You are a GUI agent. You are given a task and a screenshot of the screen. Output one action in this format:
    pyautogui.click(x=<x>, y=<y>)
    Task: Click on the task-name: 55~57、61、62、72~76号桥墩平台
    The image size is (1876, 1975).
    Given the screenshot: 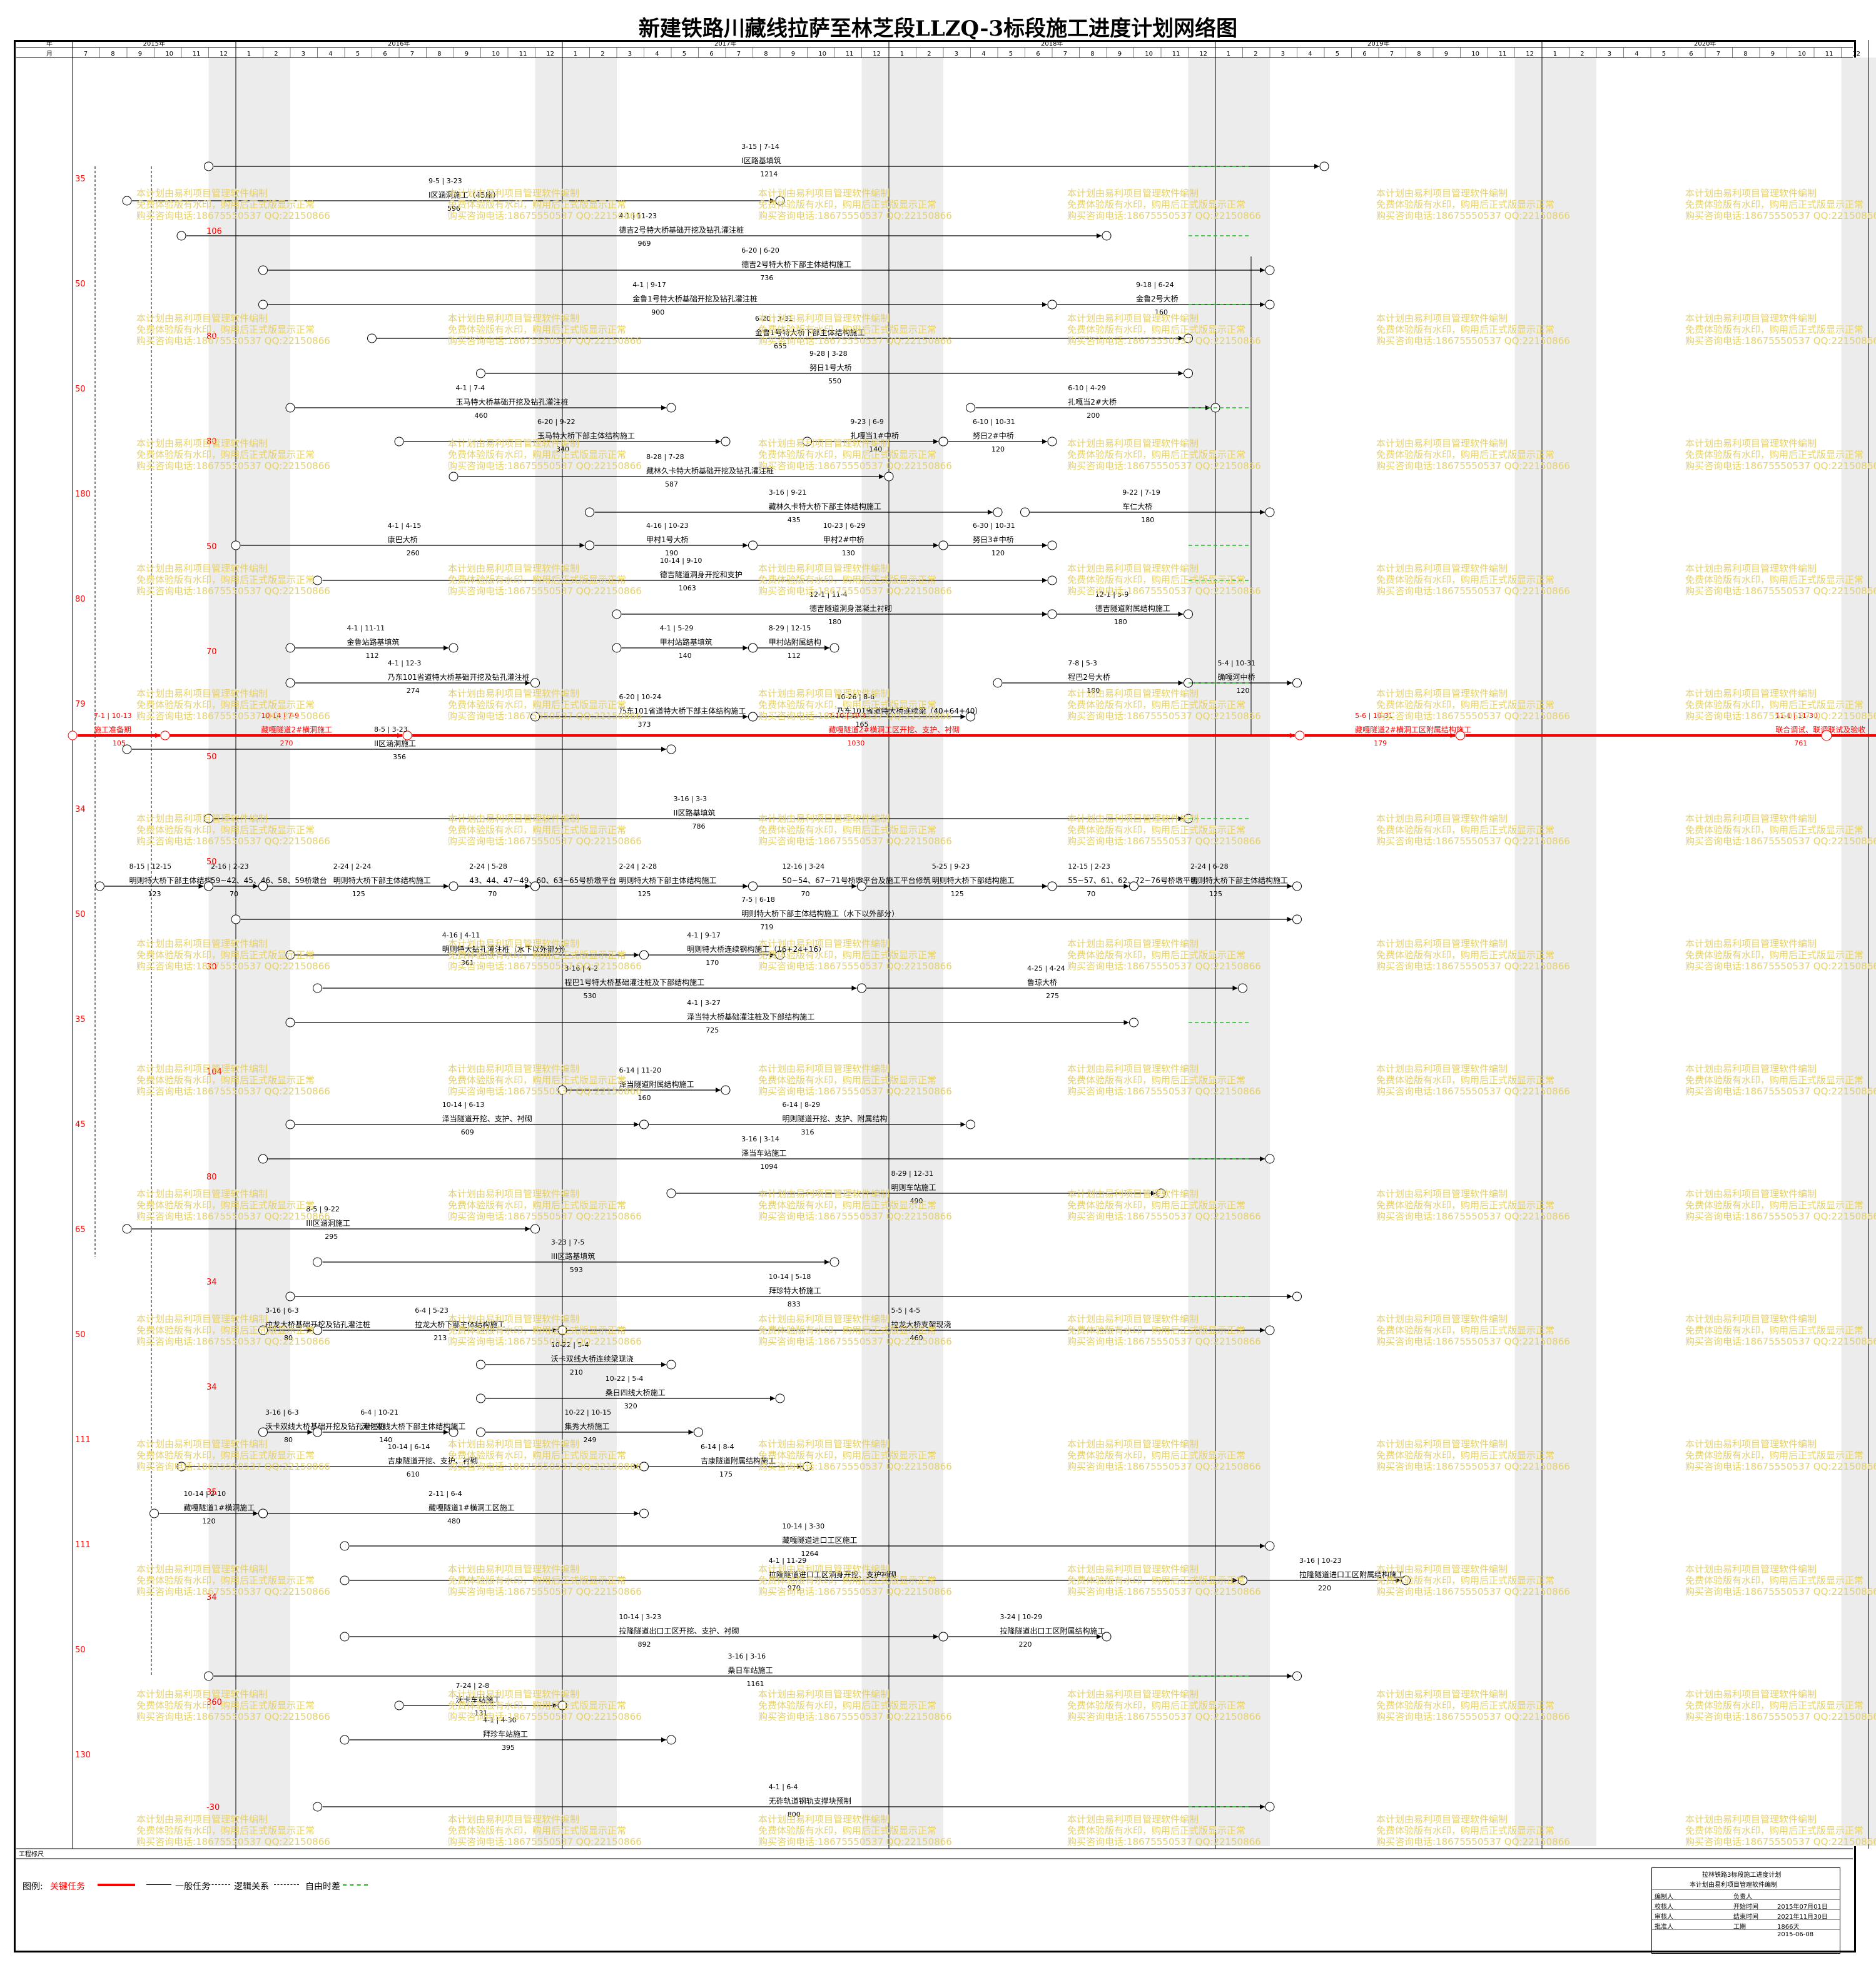 What is the action you would take?
    pyautogui.click(x=1133, y=880)
    